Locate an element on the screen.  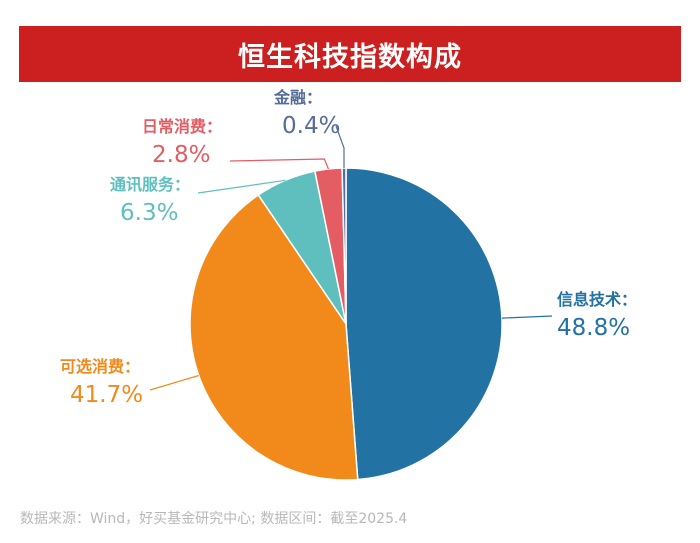
title-banner: 恒生科技指数构成 is located at coordinates (350, 54).